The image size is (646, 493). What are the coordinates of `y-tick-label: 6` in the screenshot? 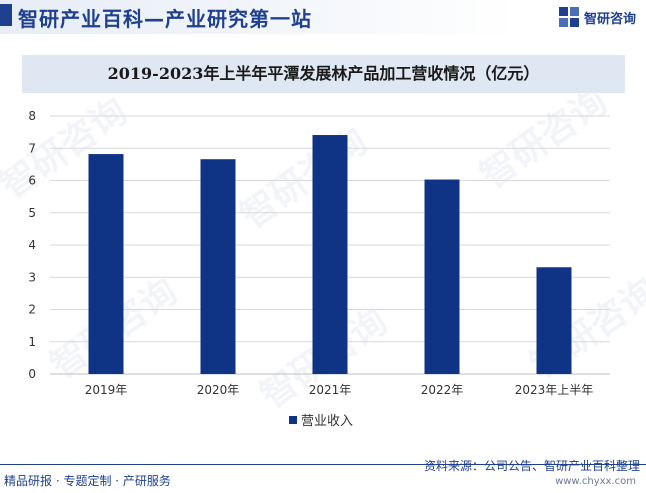 It's located at (32, 181).